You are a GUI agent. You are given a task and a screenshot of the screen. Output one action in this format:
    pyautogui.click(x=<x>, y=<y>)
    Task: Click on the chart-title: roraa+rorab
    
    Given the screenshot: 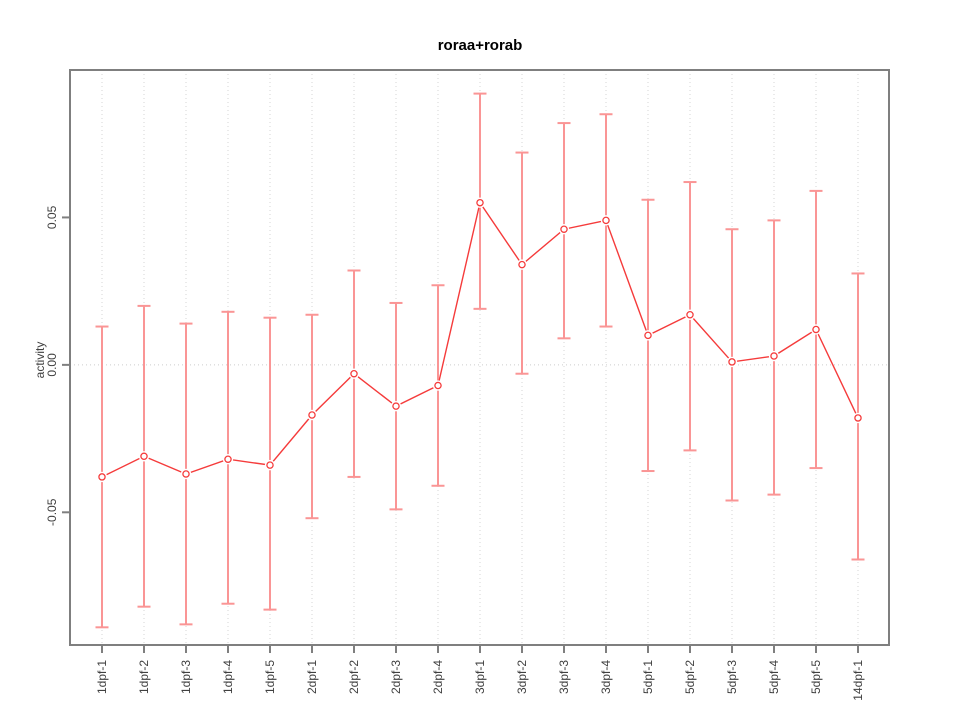 What is the action you would take?
    pyautogui.click(x=480, y=45)
    